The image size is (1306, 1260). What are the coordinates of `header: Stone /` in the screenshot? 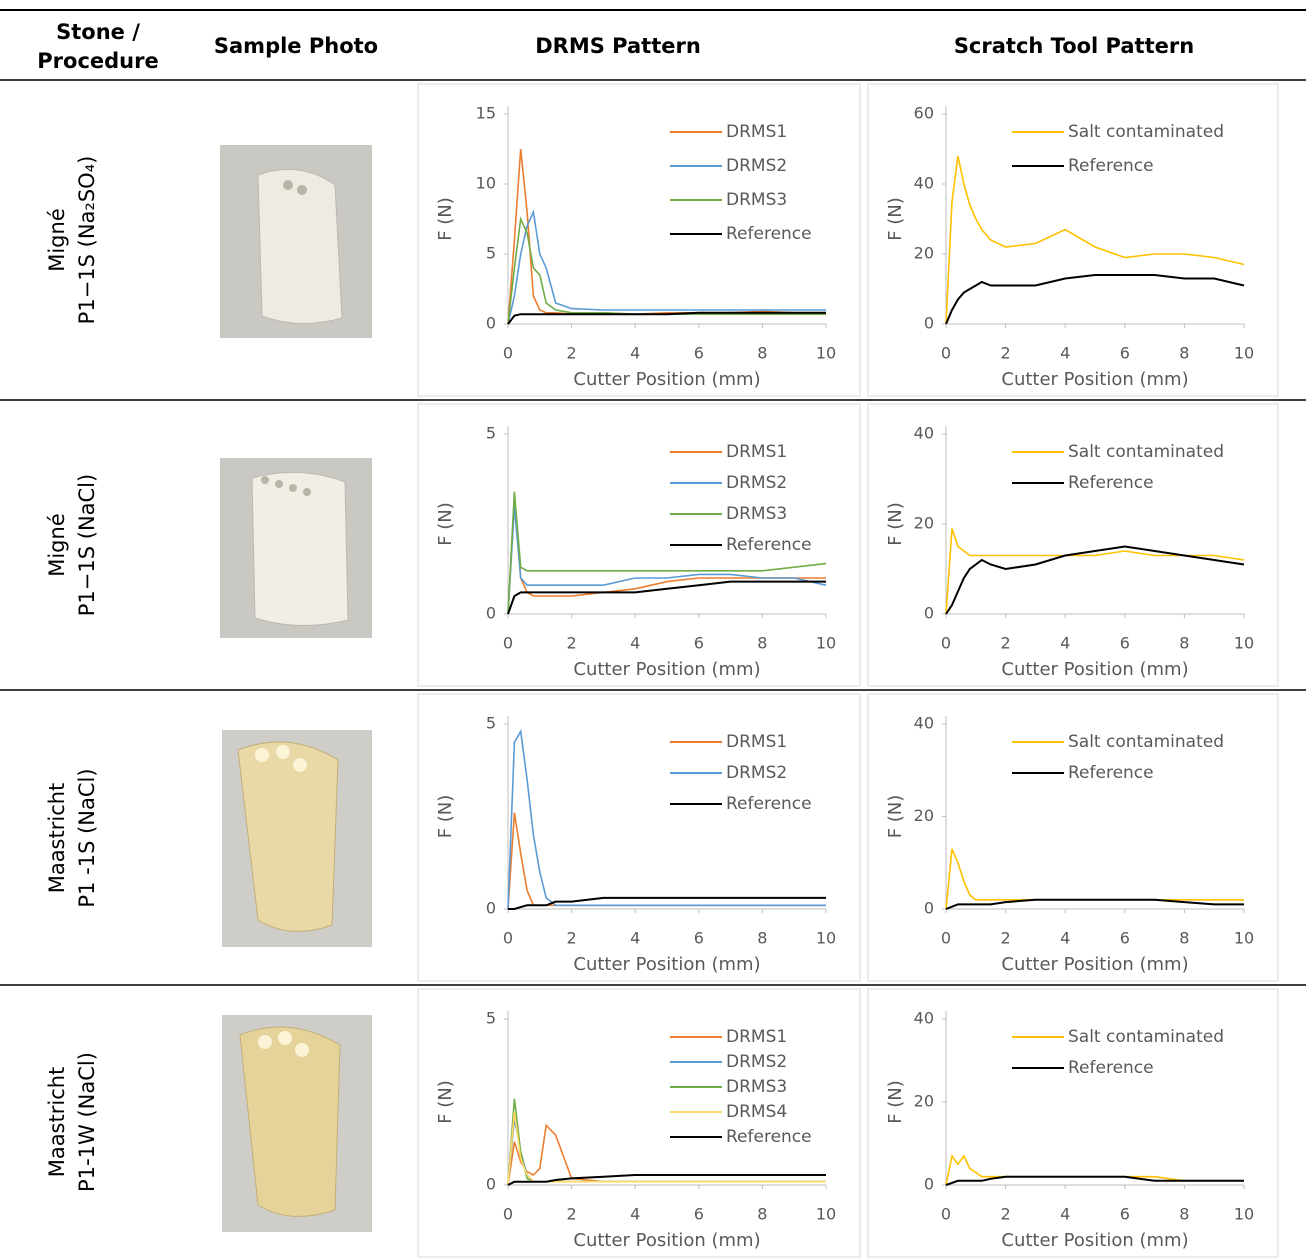 It's located at (98, 32).